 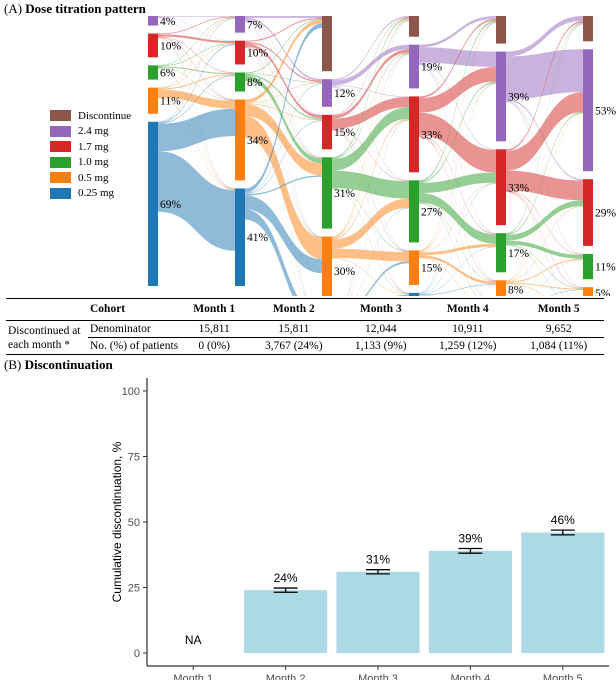 I want to click on sankey-flow-0-25-mg-to-discontinue, so click(x=457, y=158).